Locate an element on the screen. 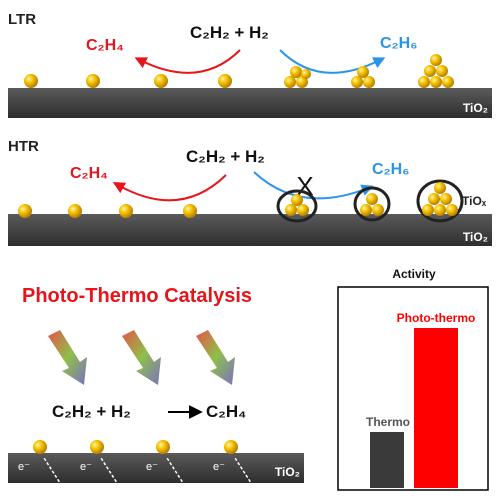 Image resolution: width=500 pixels, height=502 pixels. electron-labels: e⁻ e⁻ e⁻ e⁻ is located at coordinates (121, 467).